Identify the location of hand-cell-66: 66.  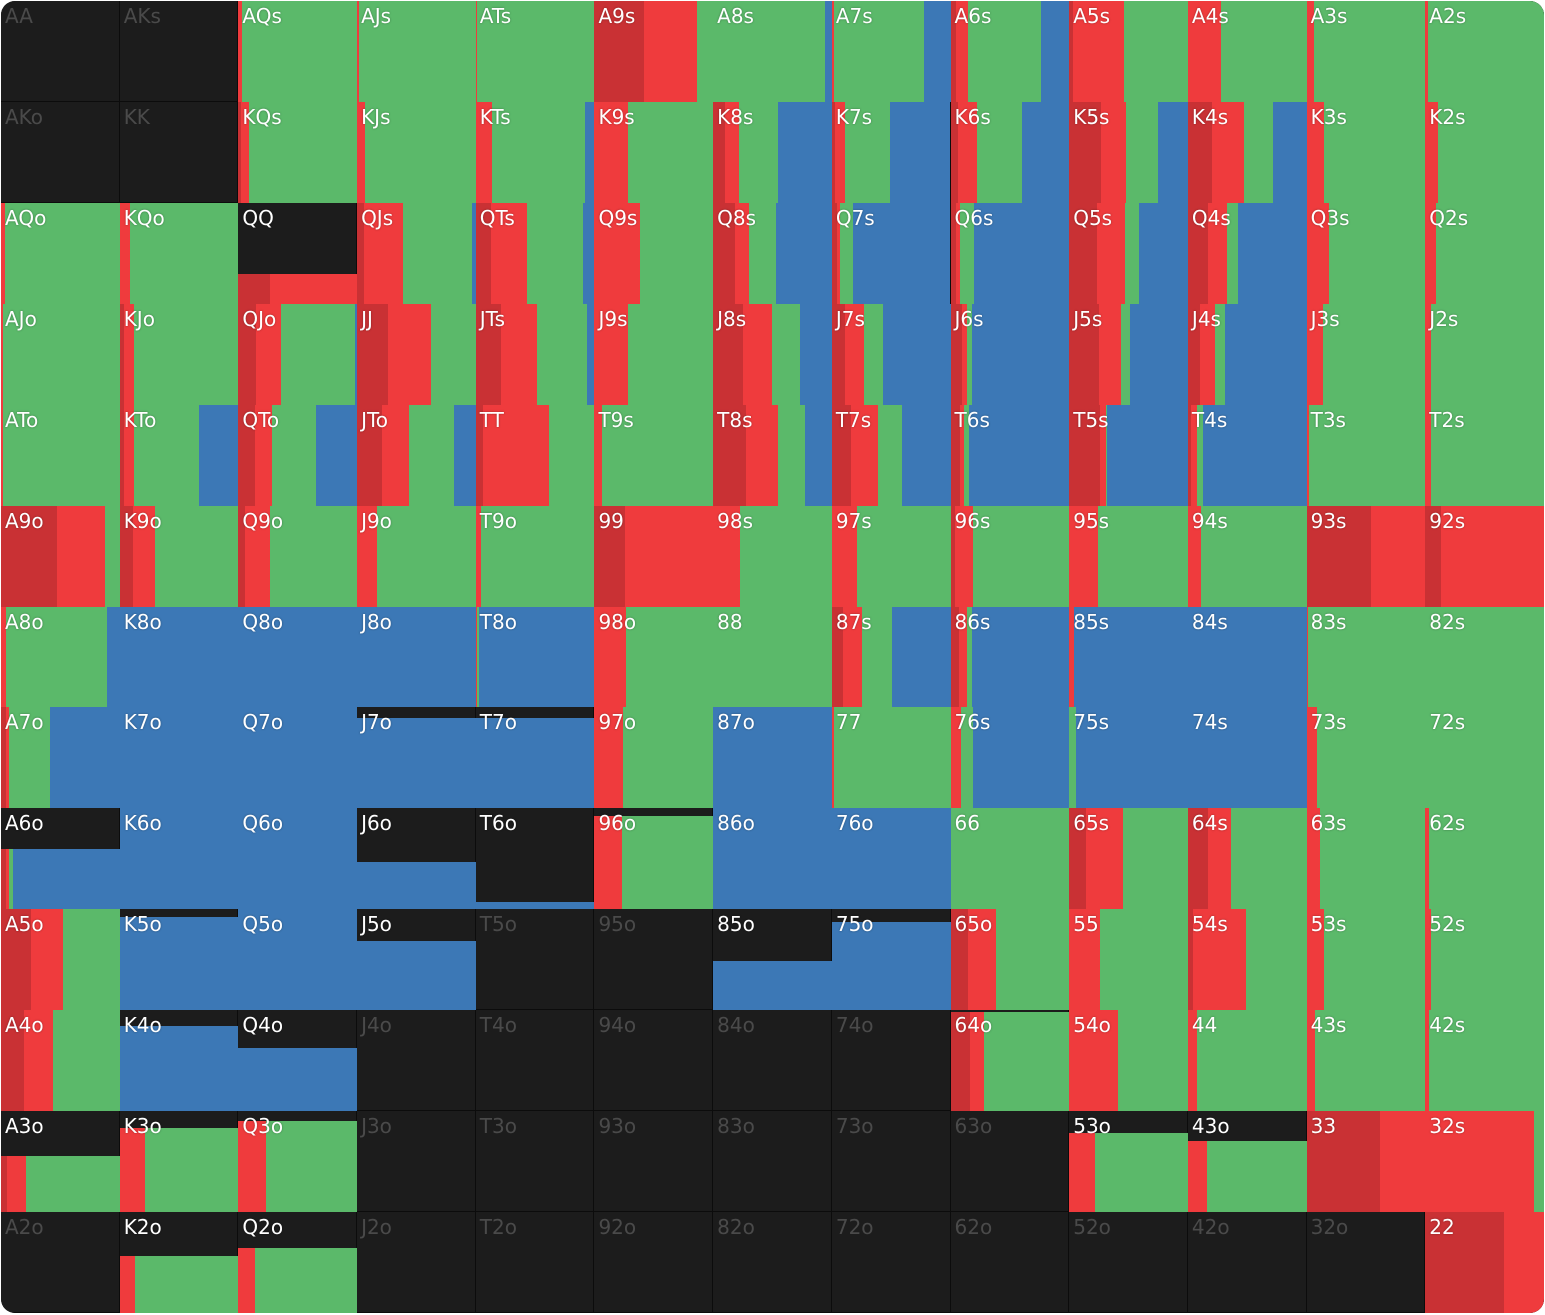
(1010, 859).